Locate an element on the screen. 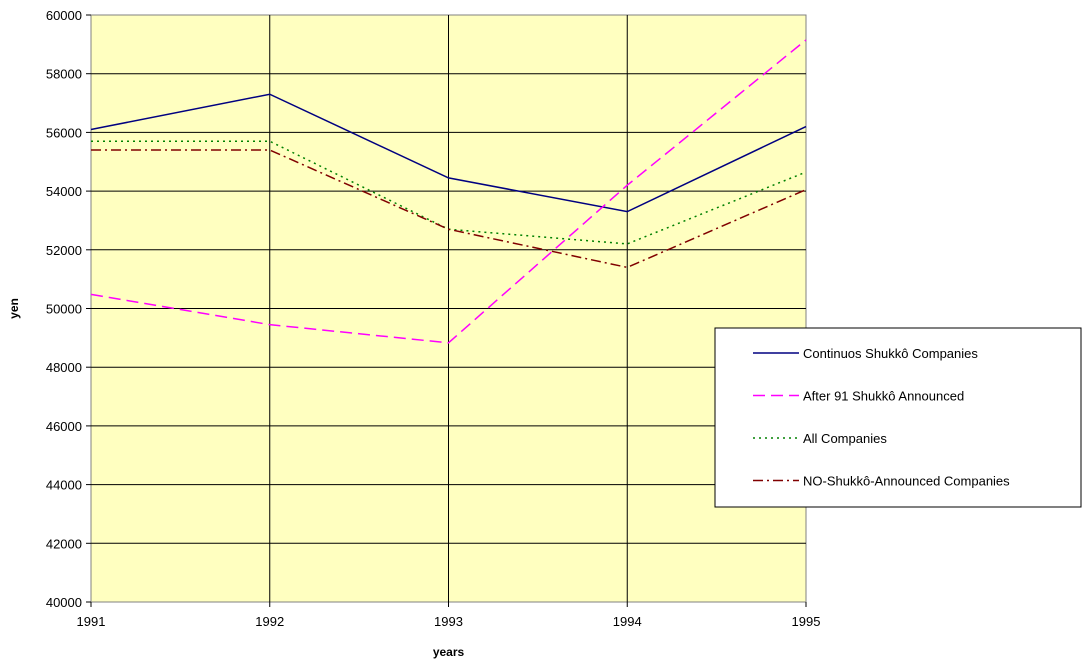  legend-box is located at coordinates (898, 417).